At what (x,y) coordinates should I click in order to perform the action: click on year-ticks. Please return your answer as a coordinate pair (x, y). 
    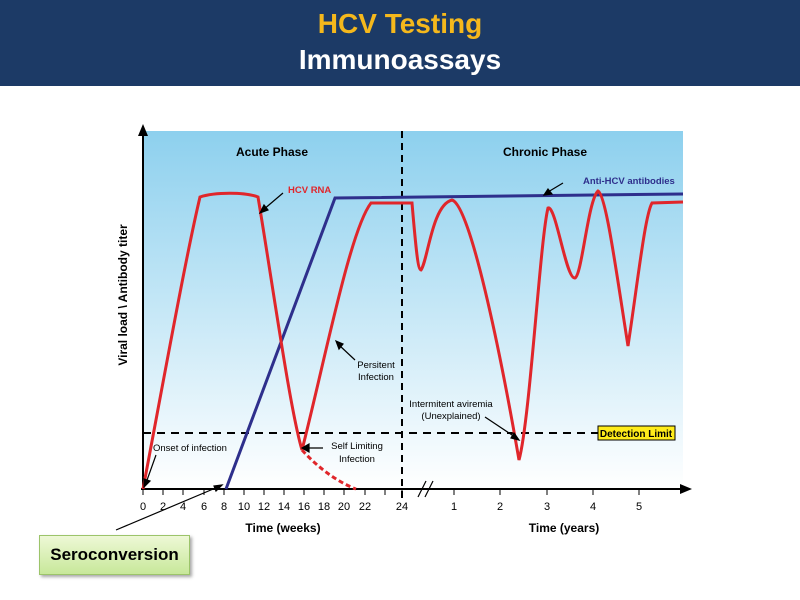
    Looking at the image, I should click on (546, 492).